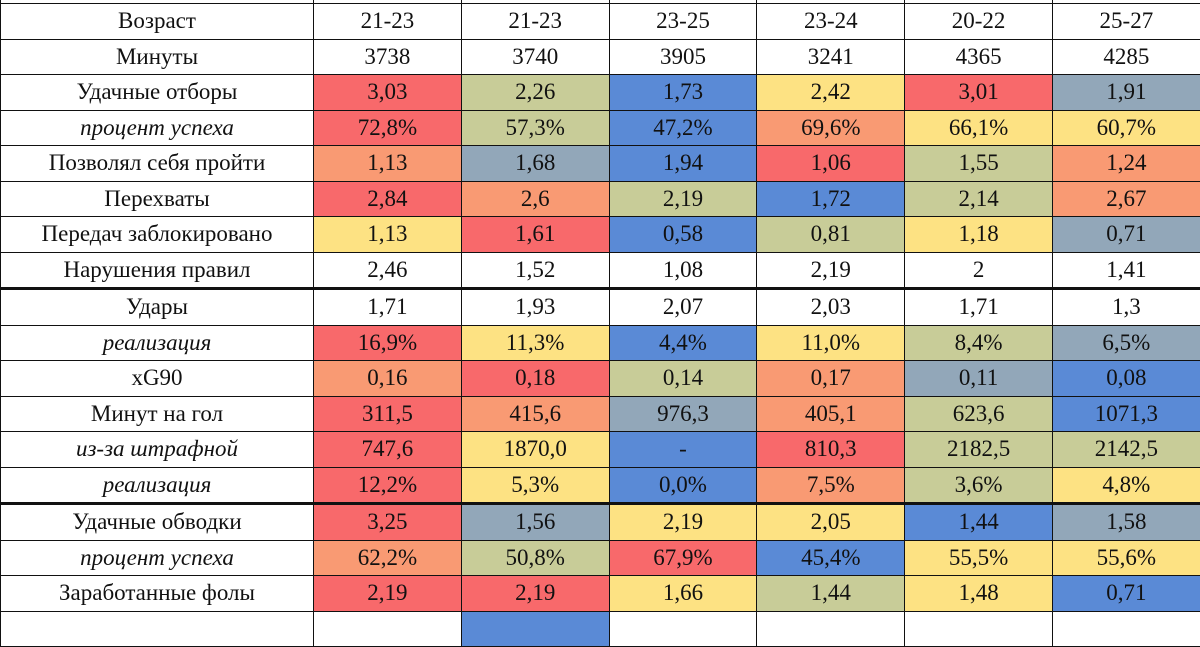 This screenshot has width=1200, height=647. Describe the element at coordinates (979, 199) in the screenshot. I see `data-cell: 2,14` at that location.